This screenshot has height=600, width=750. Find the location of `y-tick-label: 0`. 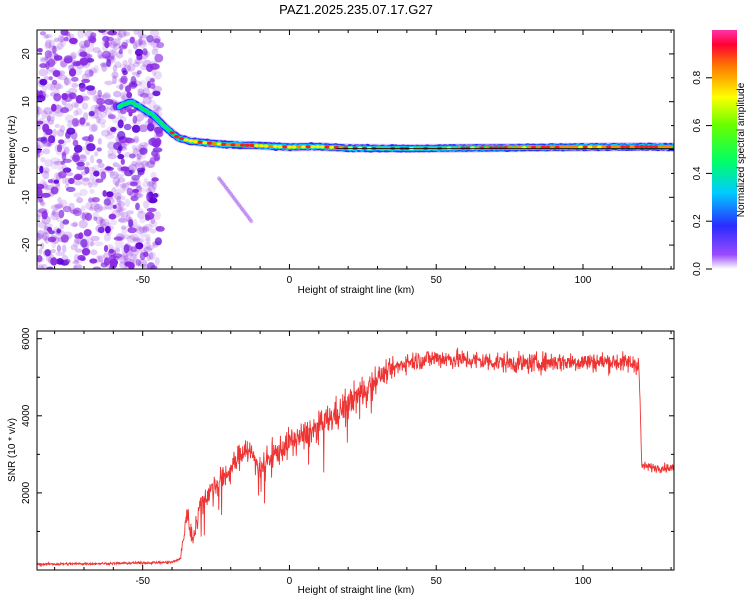

y-tick-label: 0 is located at coordinates (26, 149).